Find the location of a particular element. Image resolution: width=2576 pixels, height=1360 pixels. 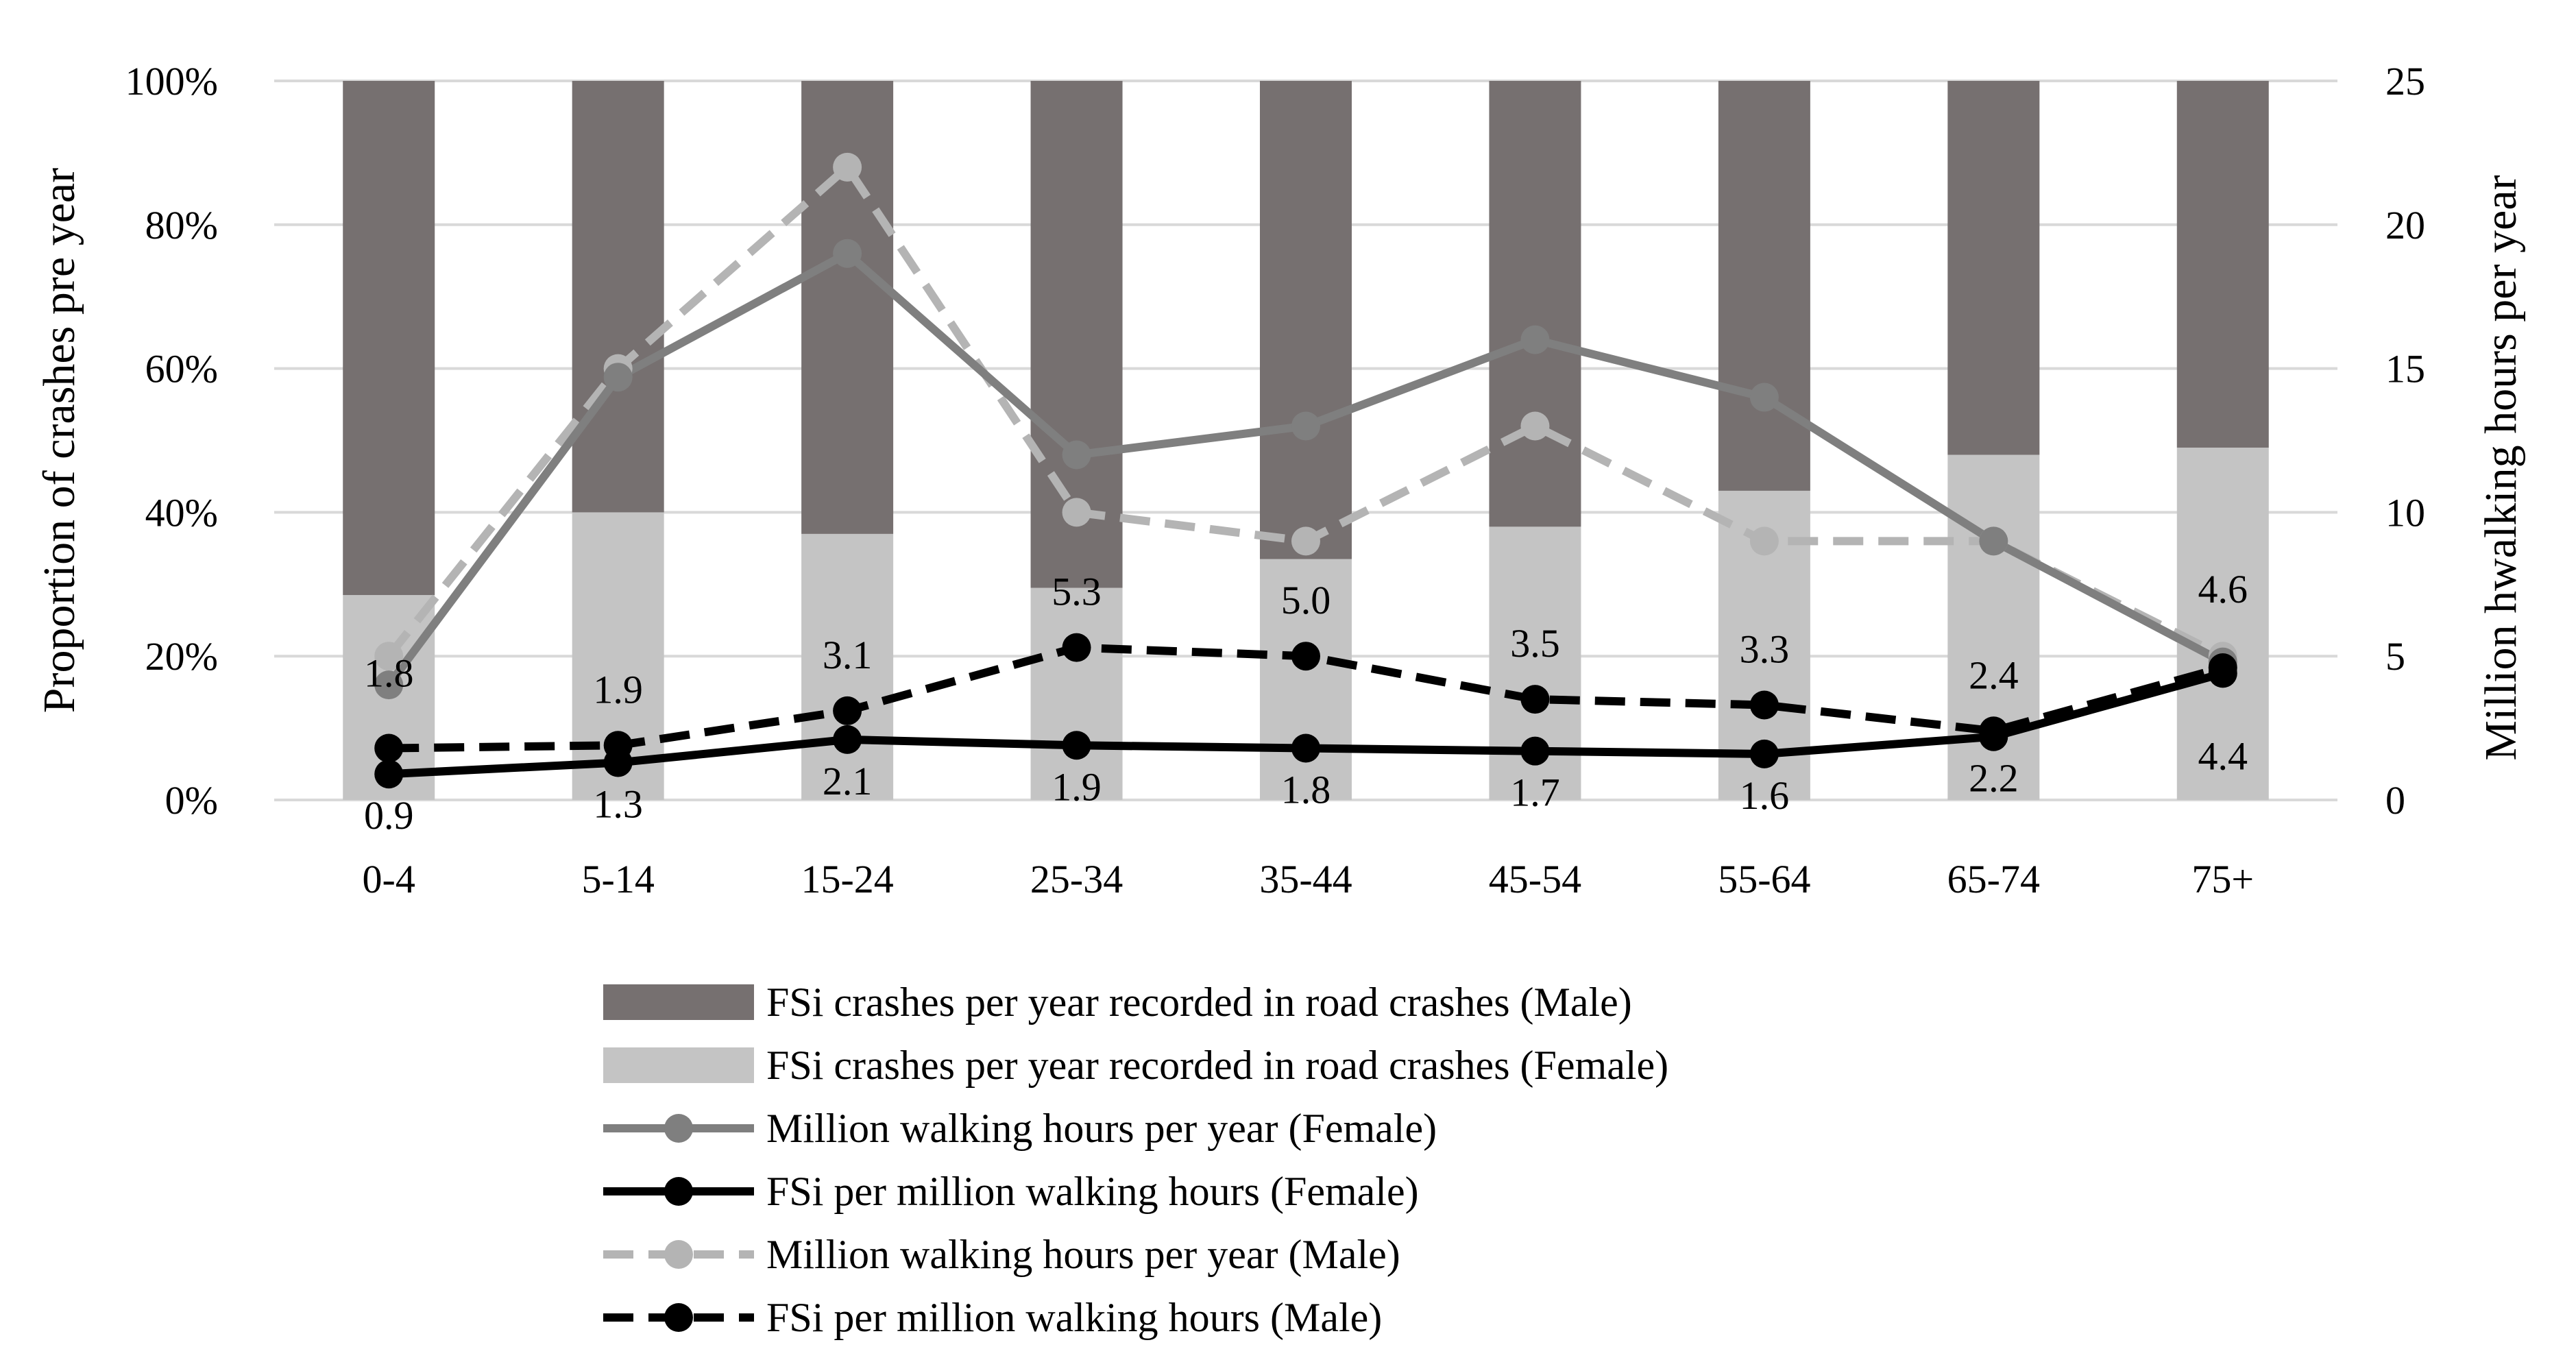

x-tick-label: 5-14 is located at coordinates (618, 879).